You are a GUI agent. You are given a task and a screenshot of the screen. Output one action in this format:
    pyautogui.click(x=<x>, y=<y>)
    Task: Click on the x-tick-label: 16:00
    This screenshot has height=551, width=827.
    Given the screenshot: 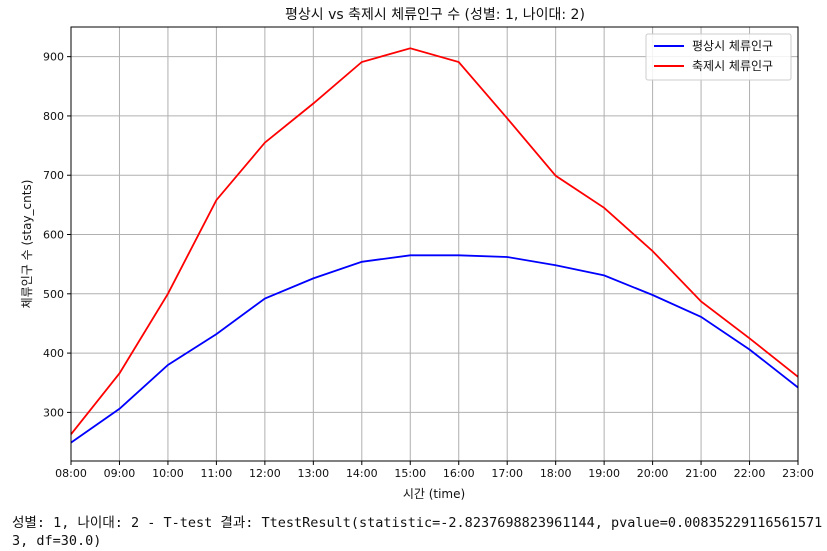 What is the action you would take?
    pyautogui.click(x=459, y=473)
    